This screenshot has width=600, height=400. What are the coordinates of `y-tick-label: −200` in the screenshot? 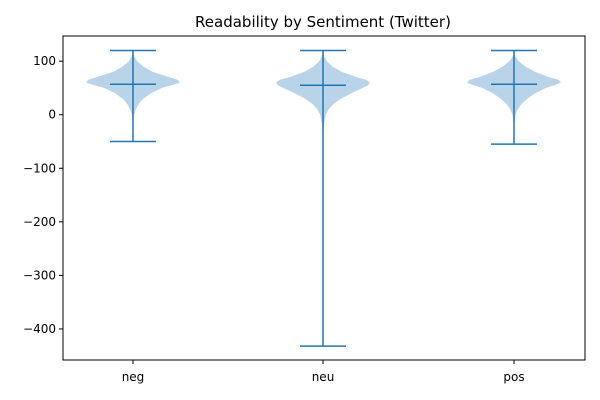 It's located at (39, 222).